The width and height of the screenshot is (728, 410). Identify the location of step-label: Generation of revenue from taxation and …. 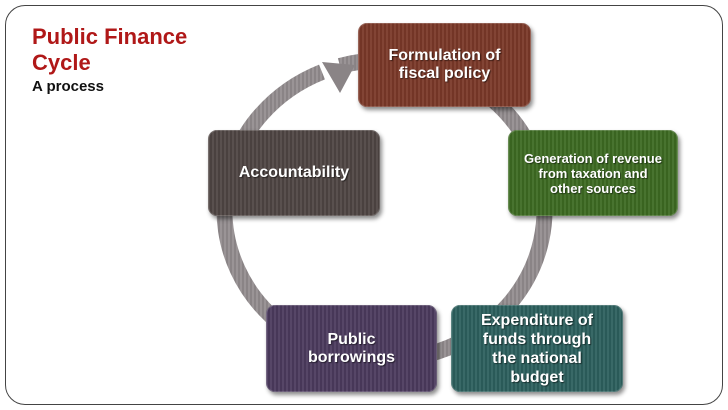
(593, 173).